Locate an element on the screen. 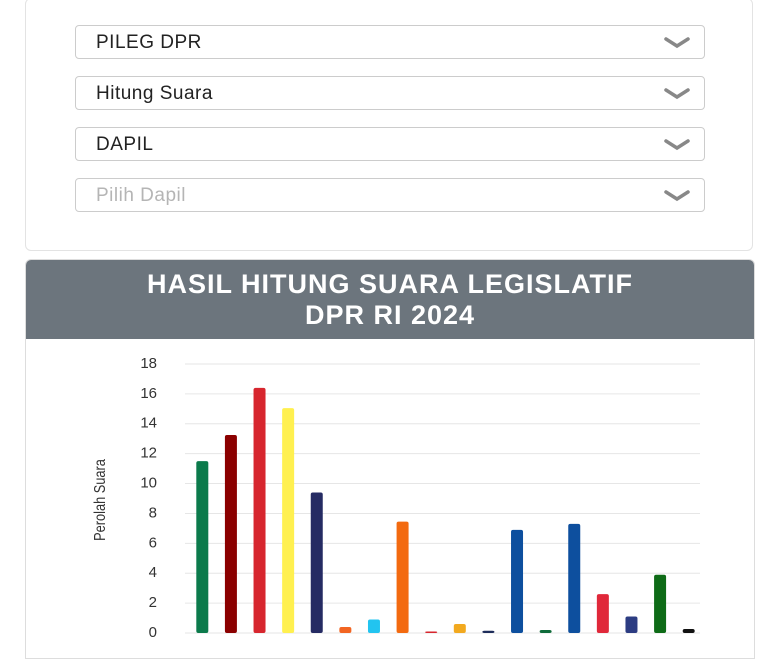 Image resolution: width=780 pixels, height=659 pixels. y-tick-label: 2 is located at coordinates (153, 602).